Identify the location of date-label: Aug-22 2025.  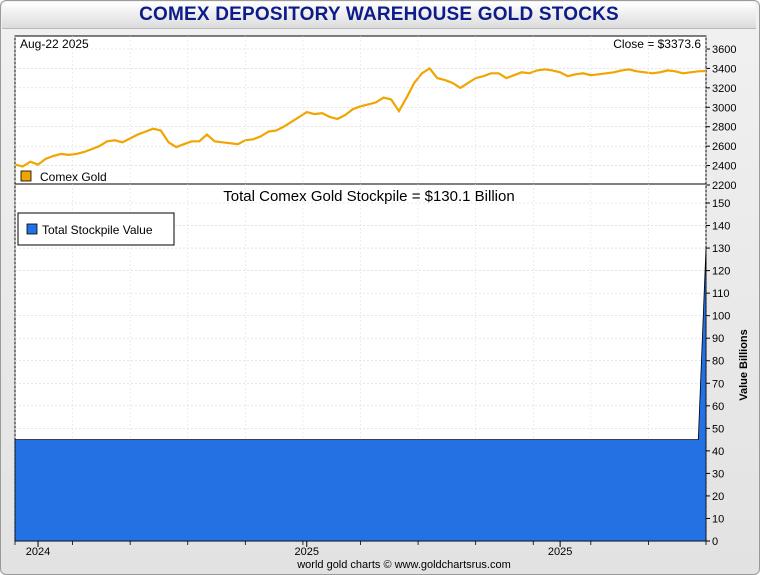
(54, 44).